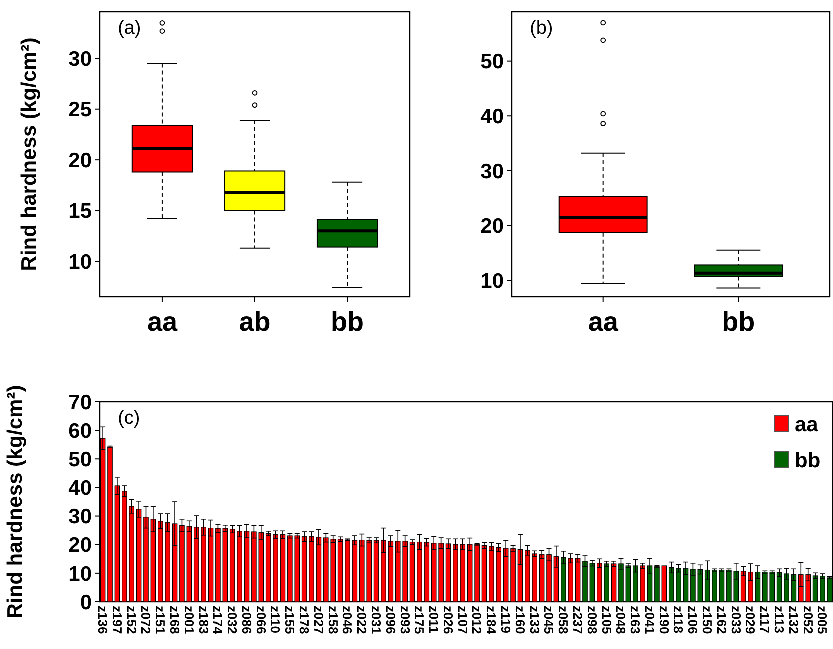 The image size is (833, 649). What do you see at coordinates (750, 620) in the screenshot?
I see `x-tick-label: z029` at bounding box center [750, 620].